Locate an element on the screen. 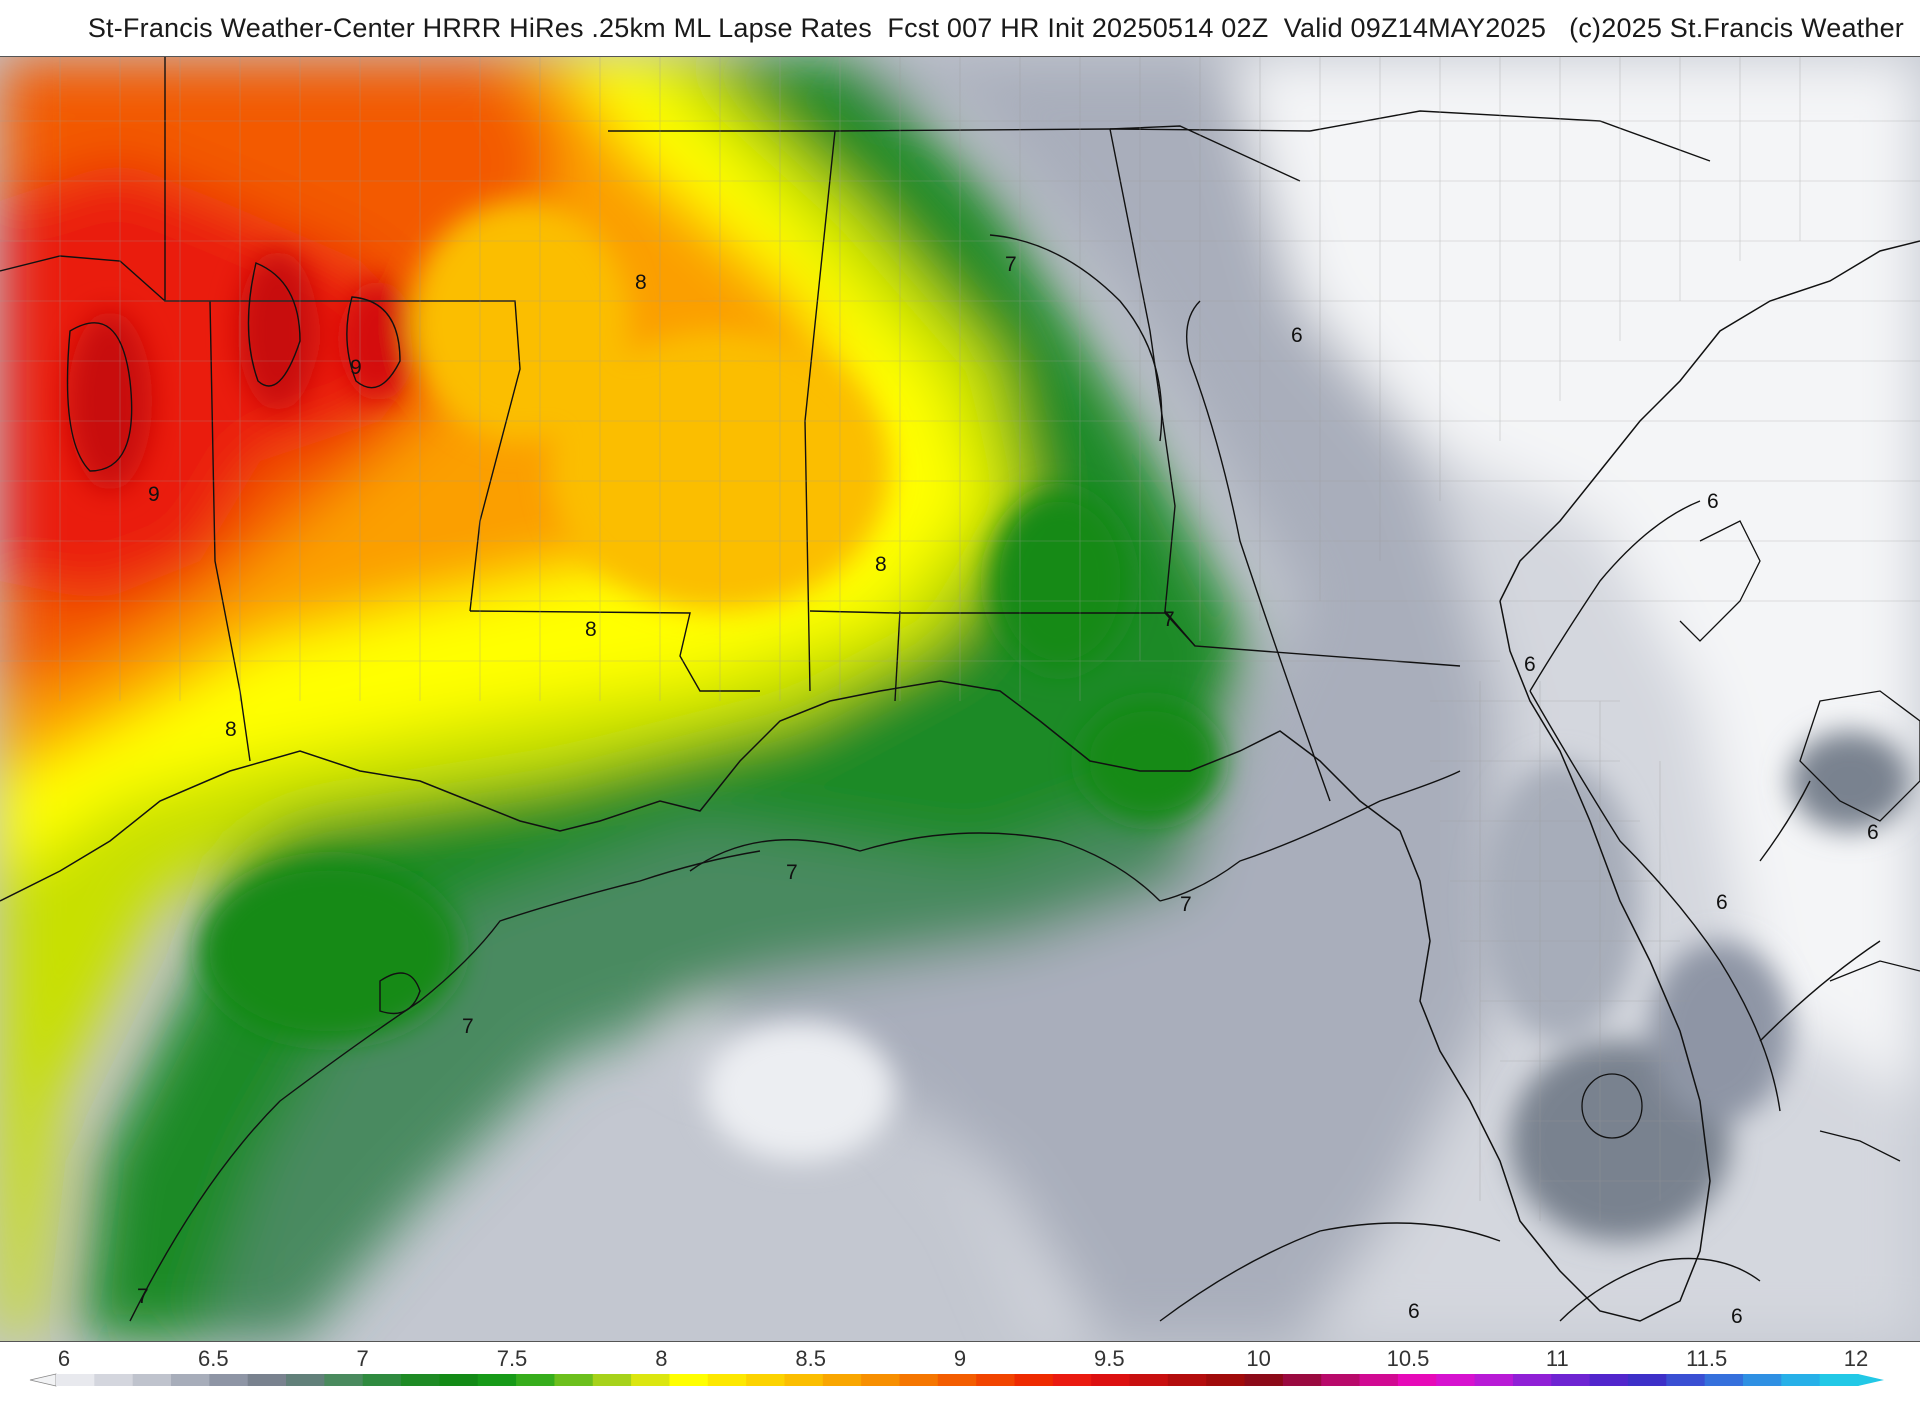 The height and width of the screenshot is (1405, 1920). colorbar-tick-label: 10.5 is located at coordinates (1408, 1358).